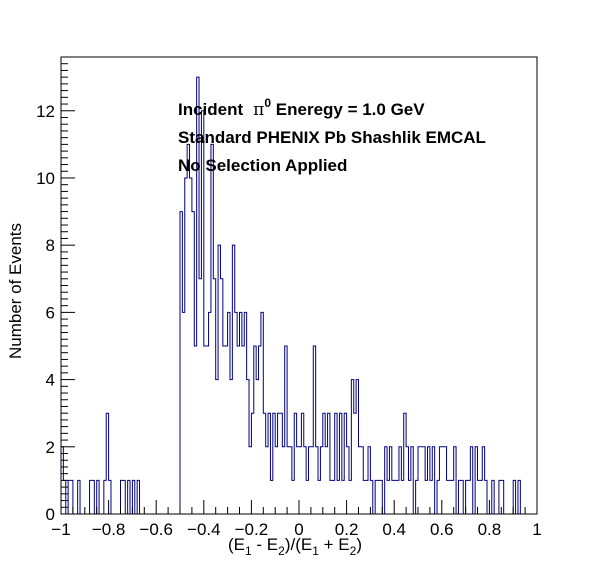  What do you see at coordinates (348, 109) in the screenshot?
I see `annotation-energy-value: Eneregy = 1.0 GeV` at bounding box center [348, 109].